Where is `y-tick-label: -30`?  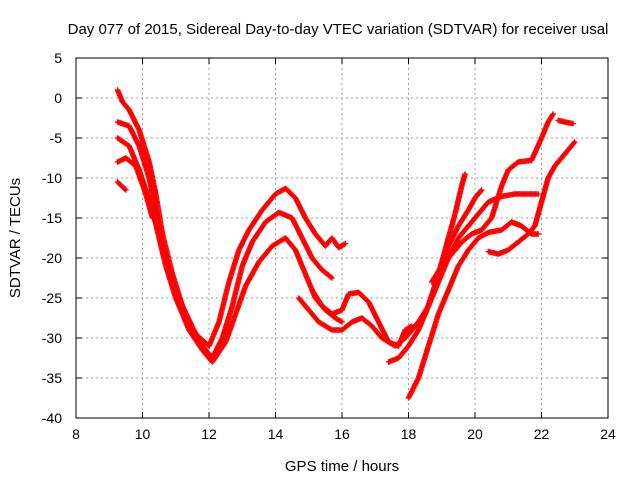
y-tick-label: -30 is located at coordinates (52, 338).